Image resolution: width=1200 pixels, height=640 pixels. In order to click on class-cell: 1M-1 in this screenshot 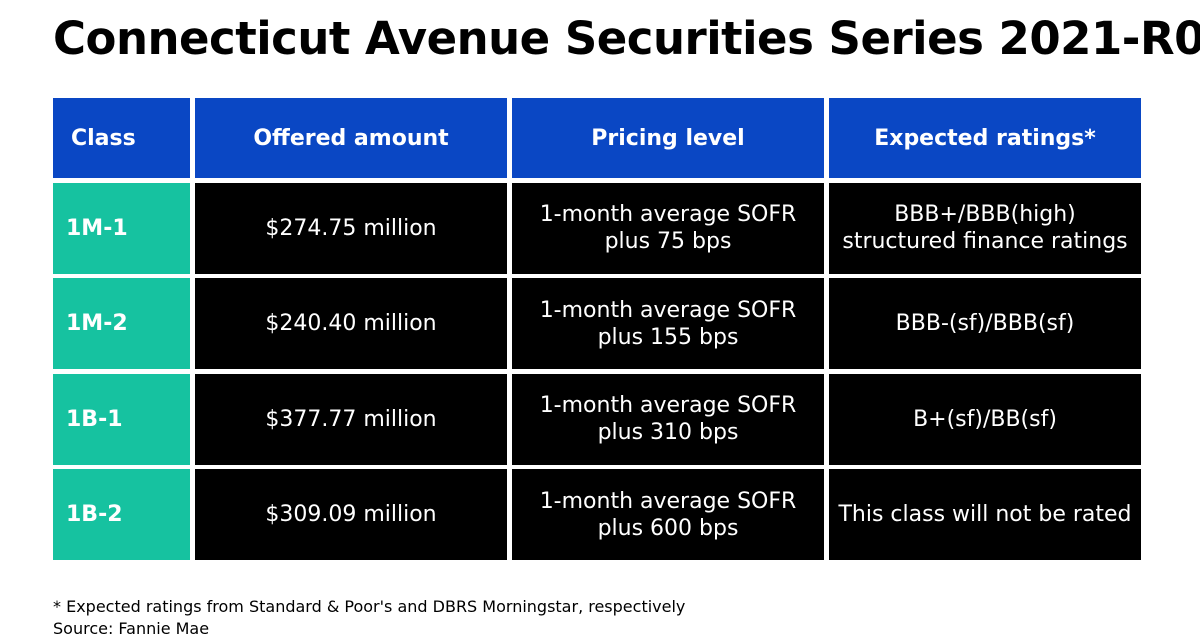, I will do `click(121, 228)`.